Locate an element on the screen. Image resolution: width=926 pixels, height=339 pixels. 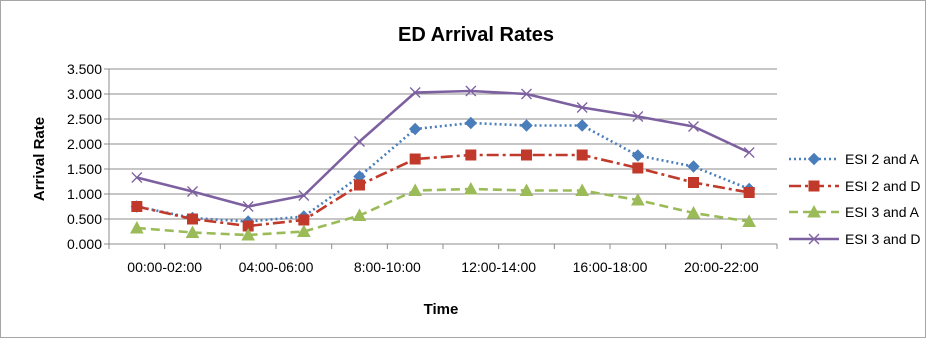
x-axis-title: Time is located at coordinates (441, 309).